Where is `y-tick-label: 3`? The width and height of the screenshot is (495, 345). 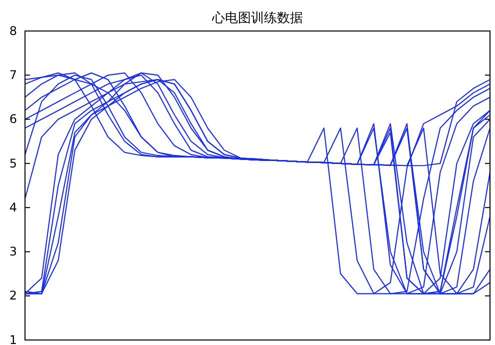 y-tick-label: 3 is located at coordinates (13, 251).